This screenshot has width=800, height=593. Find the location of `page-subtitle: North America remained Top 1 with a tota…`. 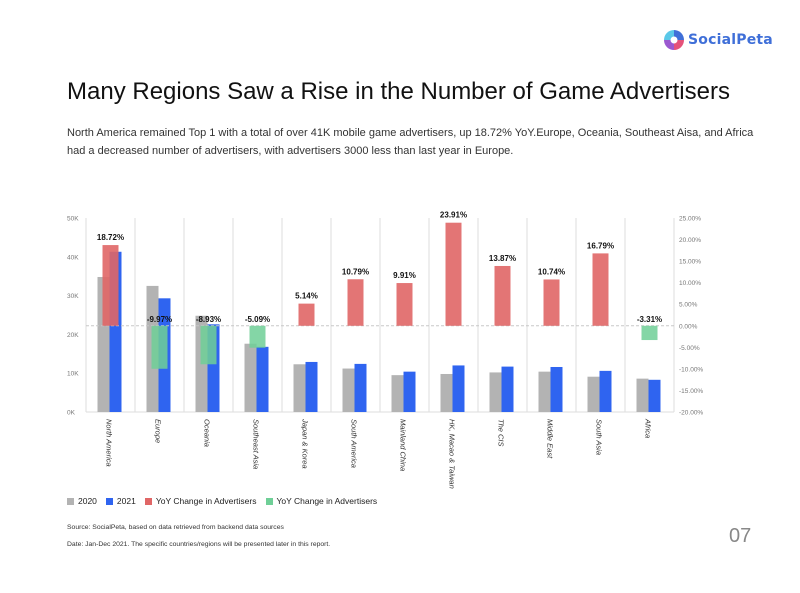

page-subtitle: North America remained Top 1 with a tota… is located at coordinates (410, 142).